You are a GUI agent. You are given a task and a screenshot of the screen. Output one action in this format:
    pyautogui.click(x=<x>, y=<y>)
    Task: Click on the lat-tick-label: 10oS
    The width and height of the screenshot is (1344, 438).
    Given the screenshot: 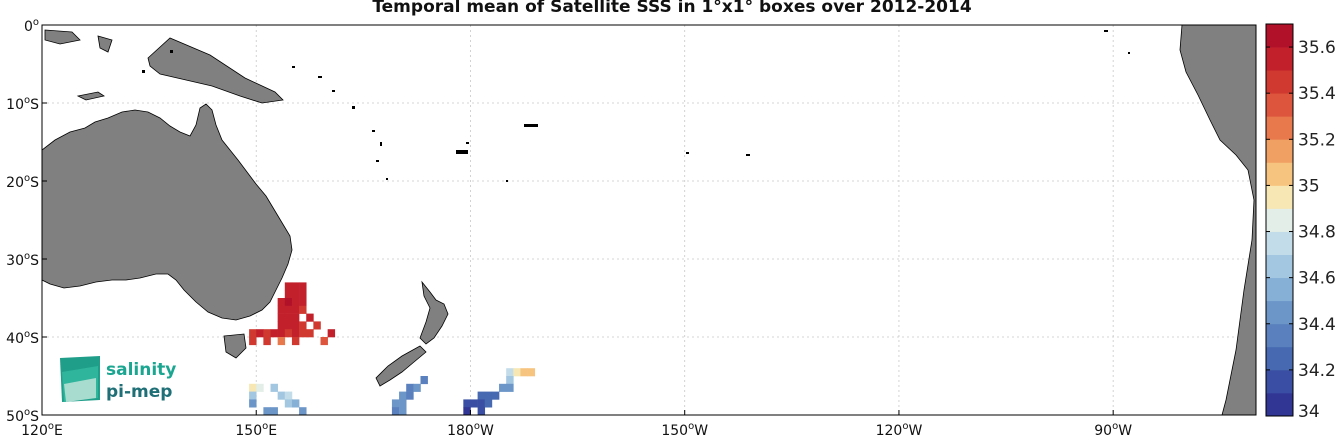 What is the action you would take?
    pyautogui.click(x=22, y=104)
    